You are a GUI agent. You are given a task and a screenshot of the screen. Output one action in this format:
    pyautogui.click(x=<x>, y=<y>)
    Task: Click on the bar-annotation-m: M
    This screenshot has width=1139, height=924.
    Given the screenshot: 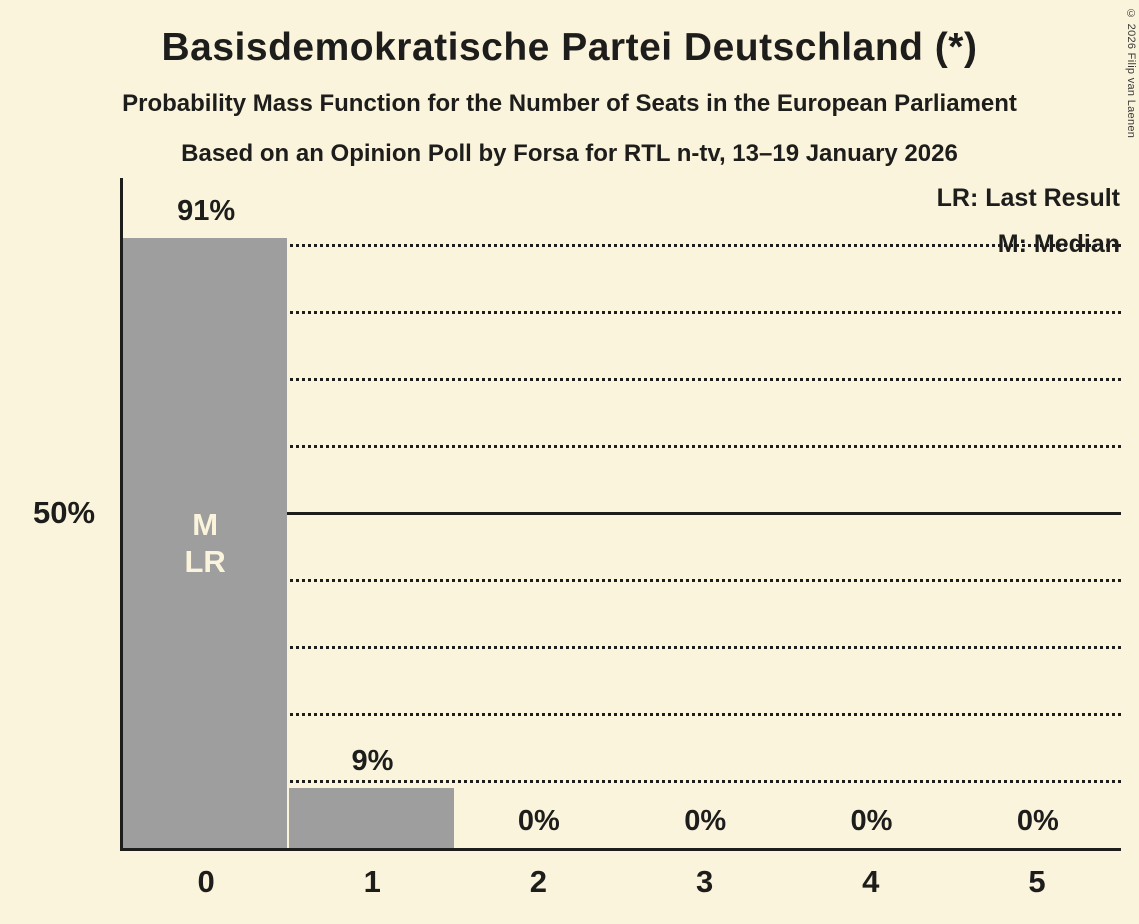 What is the action you would take?
    pyautogui.click(x=205, y=524)
    